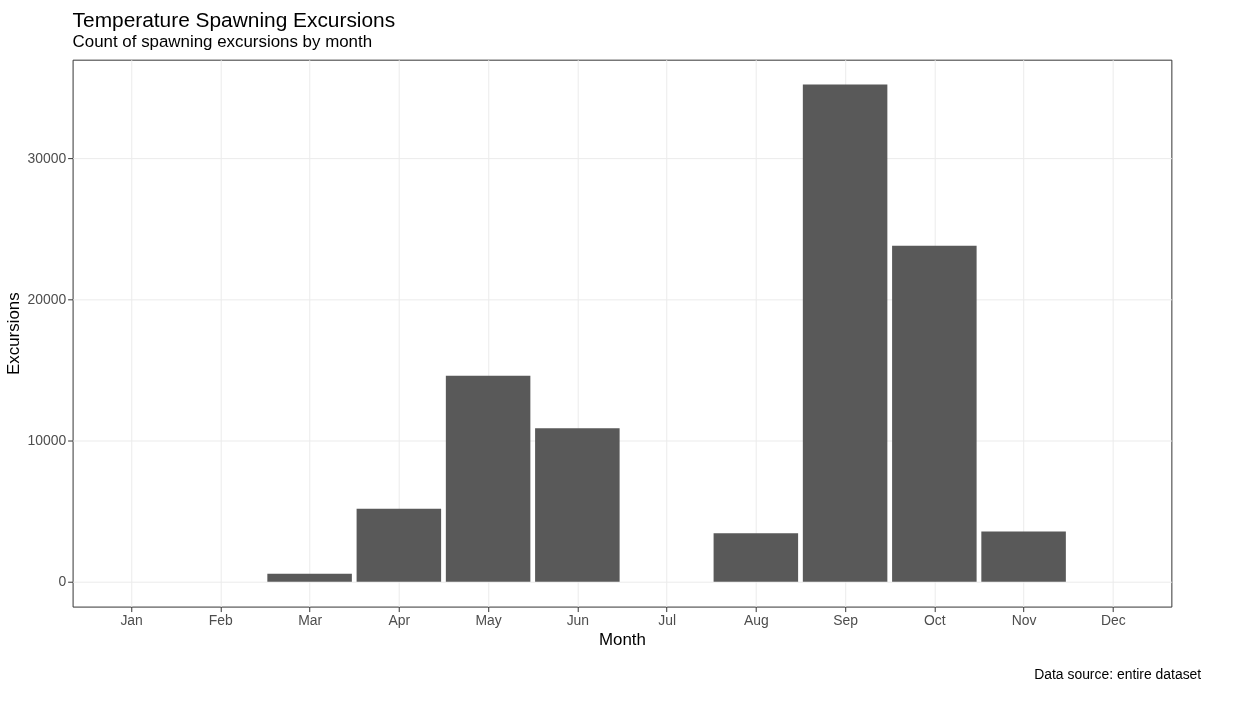 The image size is (1236, 716). Describe the element at coordinates (222, 41) in the screenshot. I see `chart-subtitle: Count of spawning excursions by month` at that location.